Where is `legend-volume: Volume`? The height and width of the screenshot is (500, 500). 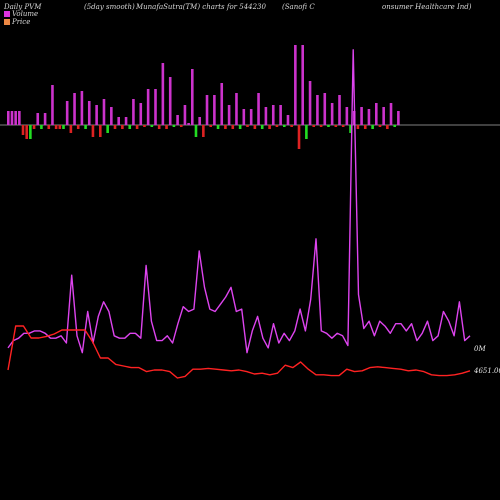
legend-volume: Volume is located at coordinates (21, 14).